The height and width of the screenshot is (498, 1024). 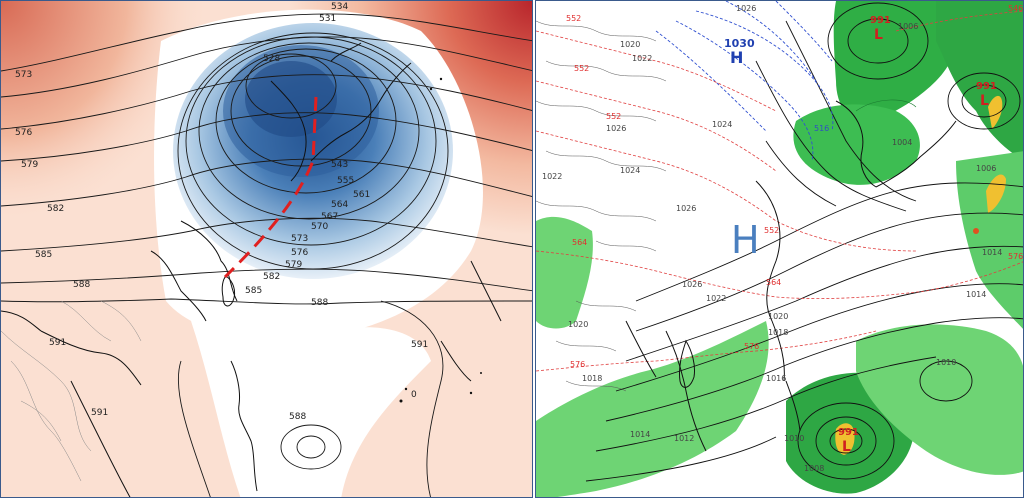 I want to click on height-contour-label: 534, so click(x=339, y=7).